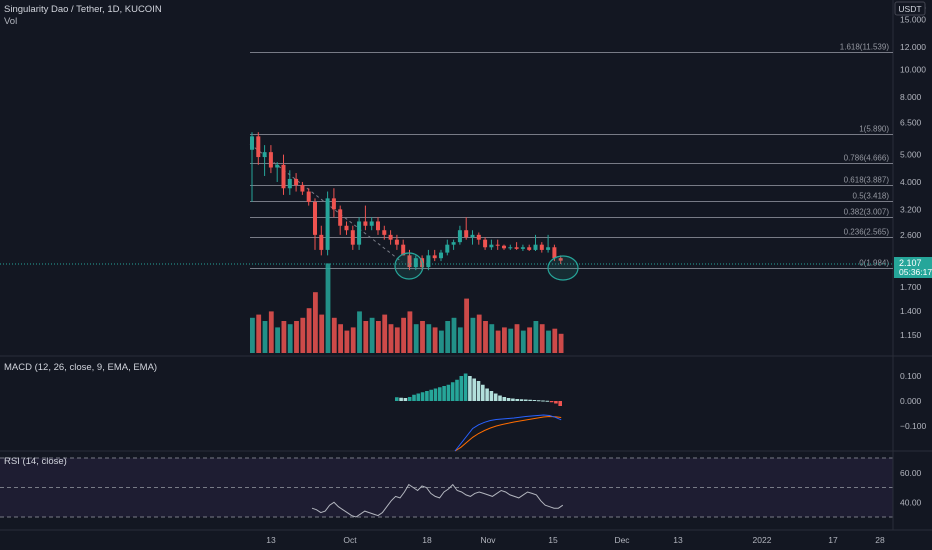 The image size is (932, 550). What do you see at coordinates (880, 540) in the screenshot?
I see `time-tick-label: 28` at bounding box center [880, 540].